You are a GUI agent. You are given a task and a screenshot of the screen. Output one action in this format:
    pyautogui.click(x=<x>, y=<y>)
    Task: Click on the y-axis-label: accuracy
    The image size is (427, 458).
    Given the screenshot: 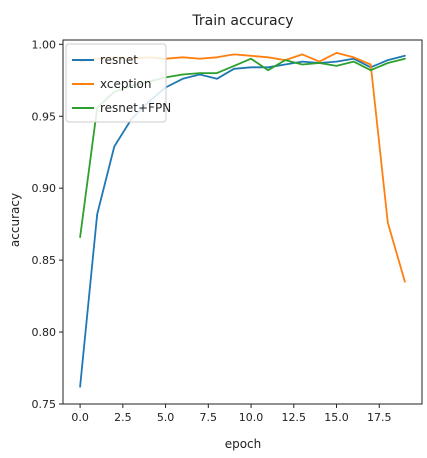 What is the action you would take?
    pyautogui.click(x=15, y=220)
    